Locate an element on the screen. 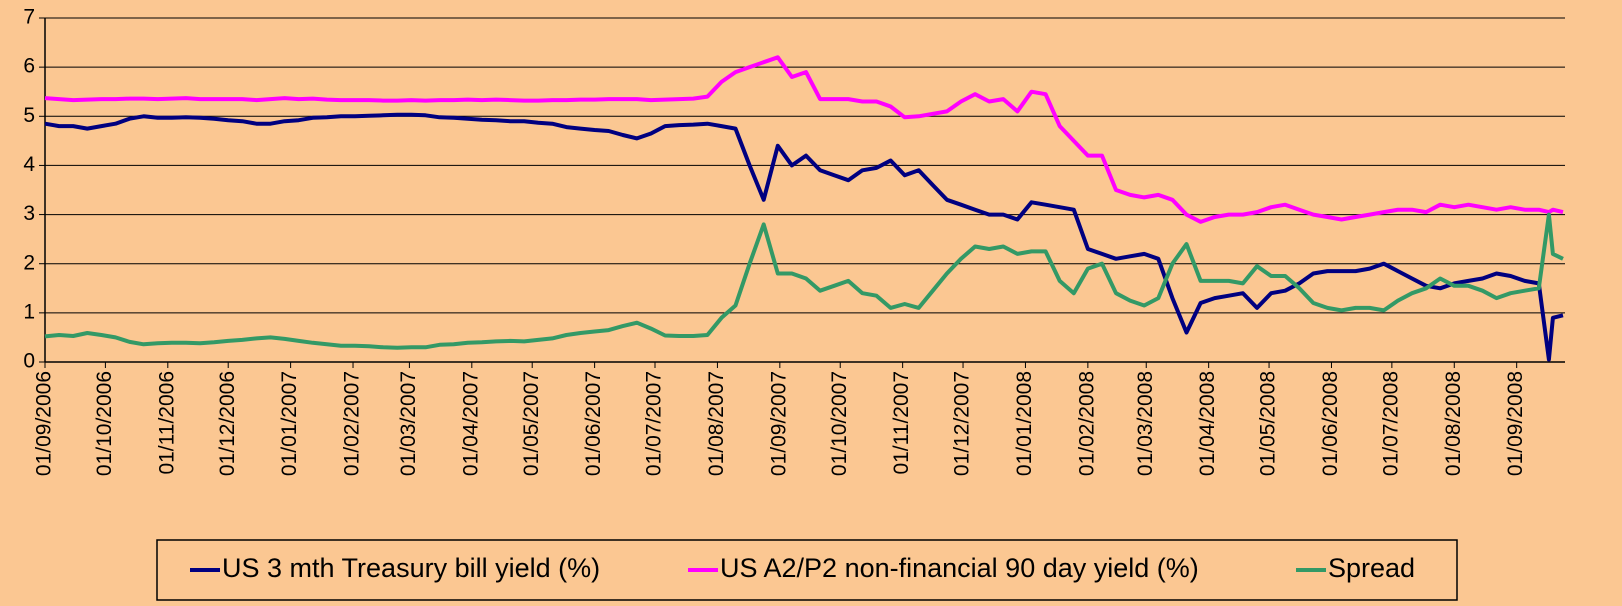 This screenshot has height=606, width=1622. x-tick-label: 01/04/2007 is located at coordinates (470, 423).